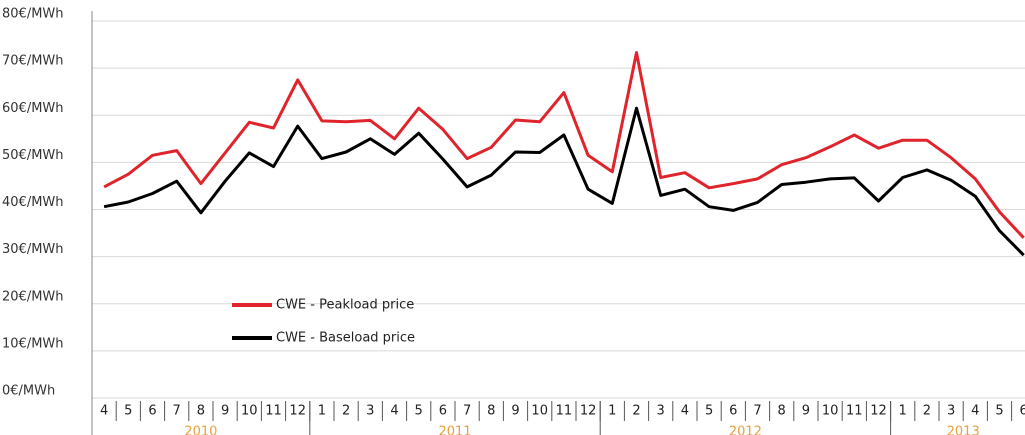 The width and height of the screenshot is (1025, 435). Describe the element at coordinates (345, 338) in the screenshot. I see `legend-label: CWE - Baseload price` at that location.